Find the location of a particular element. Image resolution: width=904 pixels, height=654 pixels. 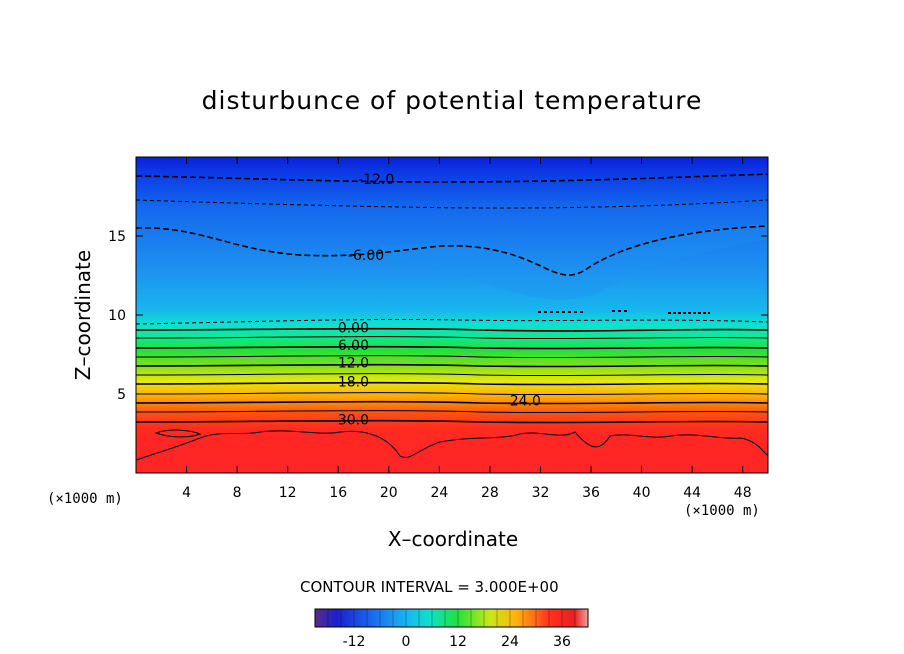

colorbar-ticks: -12 0 12 24 36 is located at coordinates (457, 642).